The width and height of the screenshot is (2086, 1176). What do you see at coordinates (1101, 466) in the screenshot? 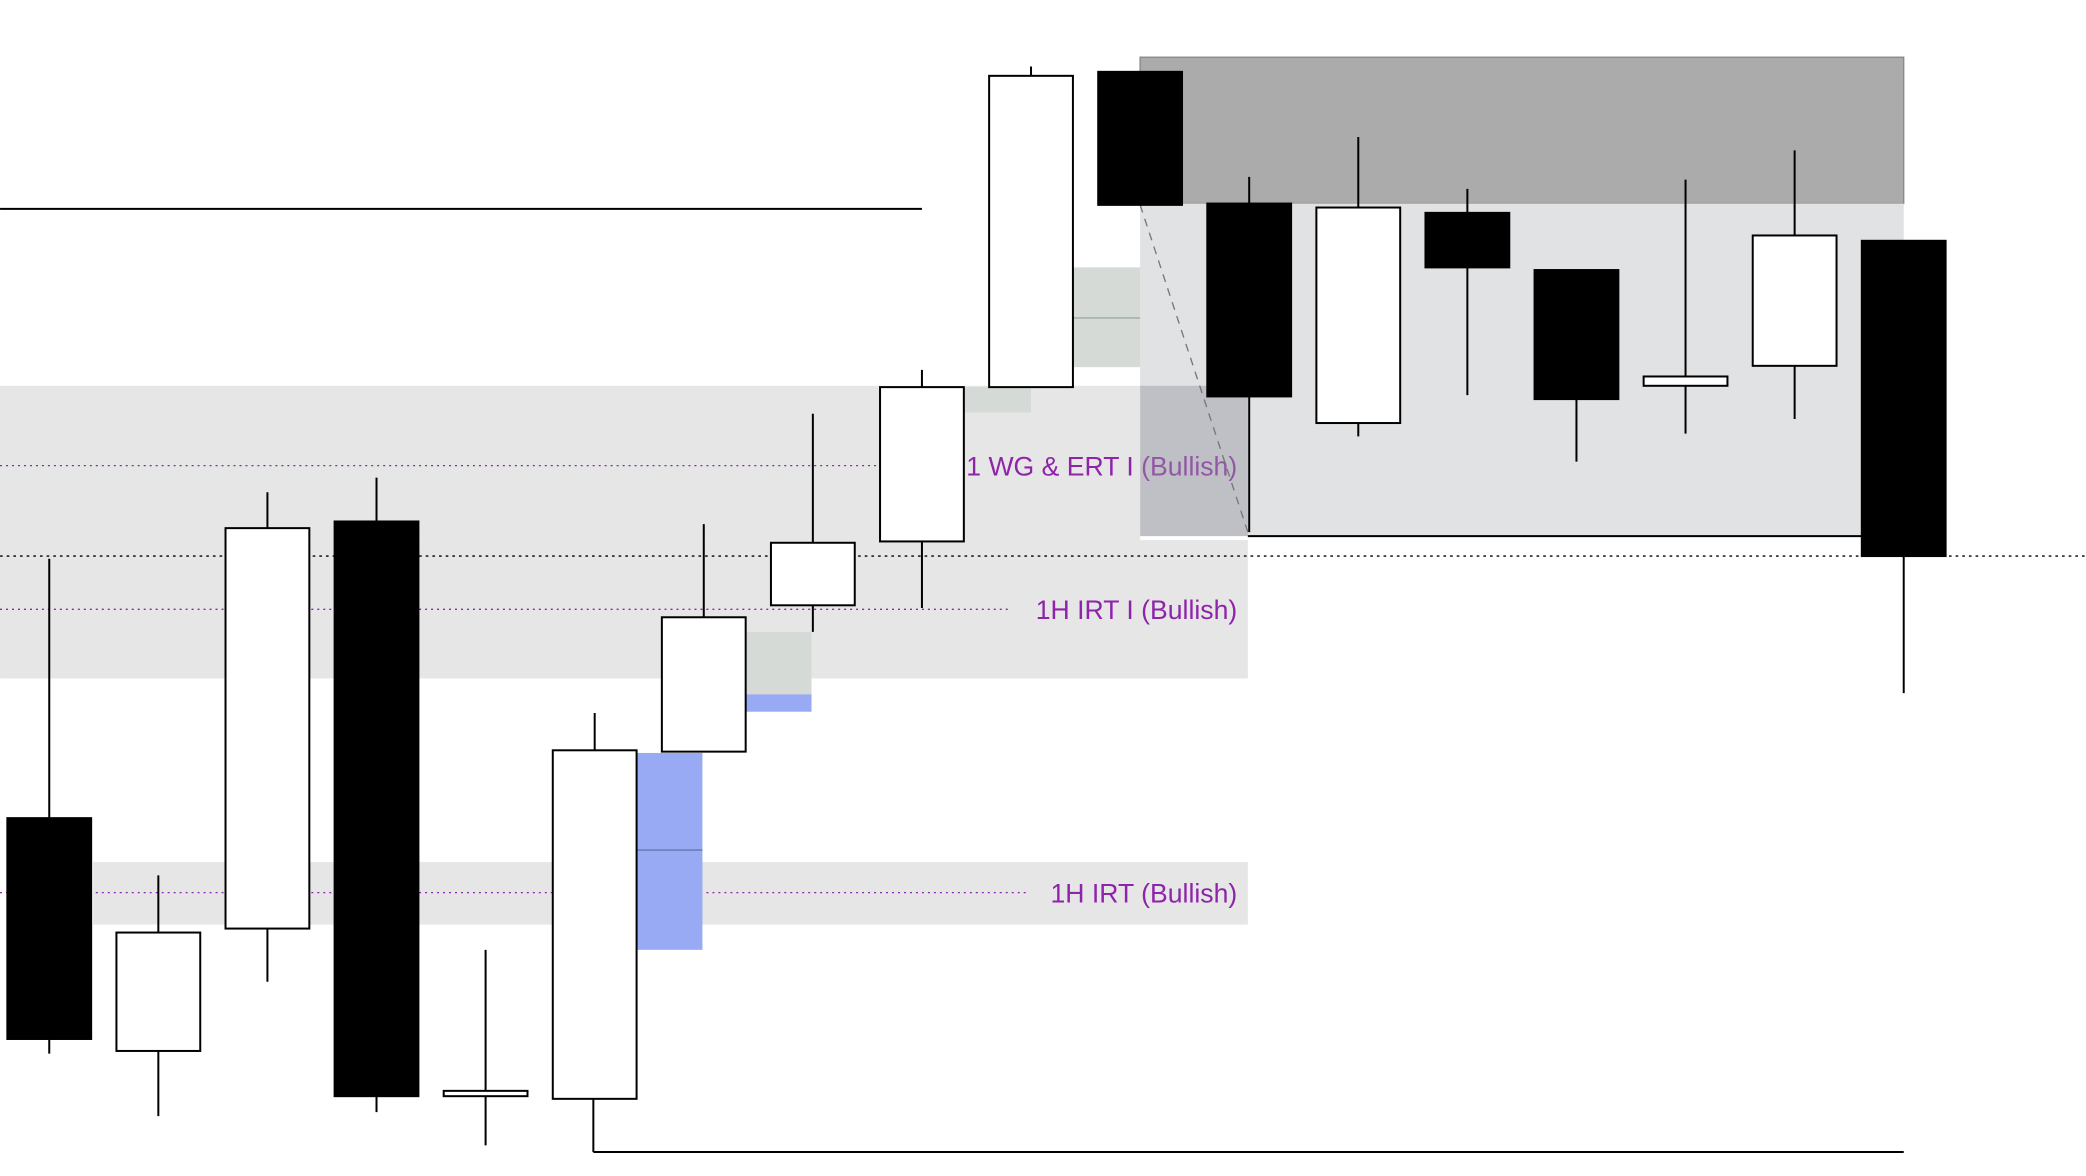
I see `zone-label: 1 WG & ERT I (Bullish)` at bounding box center [1101, 466].